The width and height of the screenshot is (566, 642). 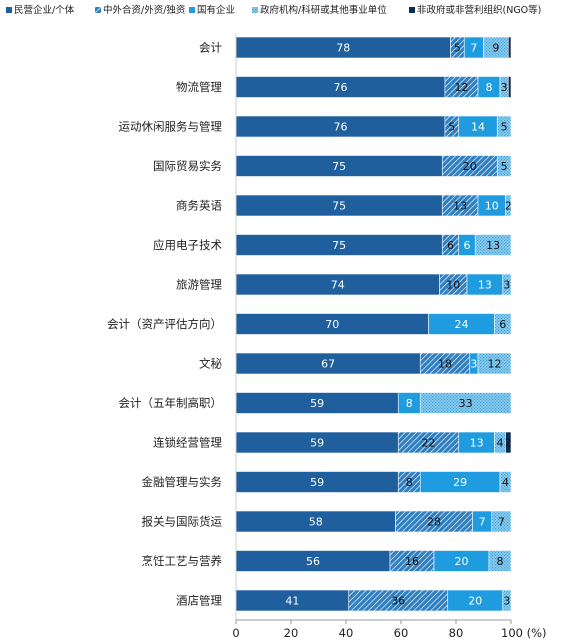 I want to click on data-label: 9, so click(x=495, y=48).